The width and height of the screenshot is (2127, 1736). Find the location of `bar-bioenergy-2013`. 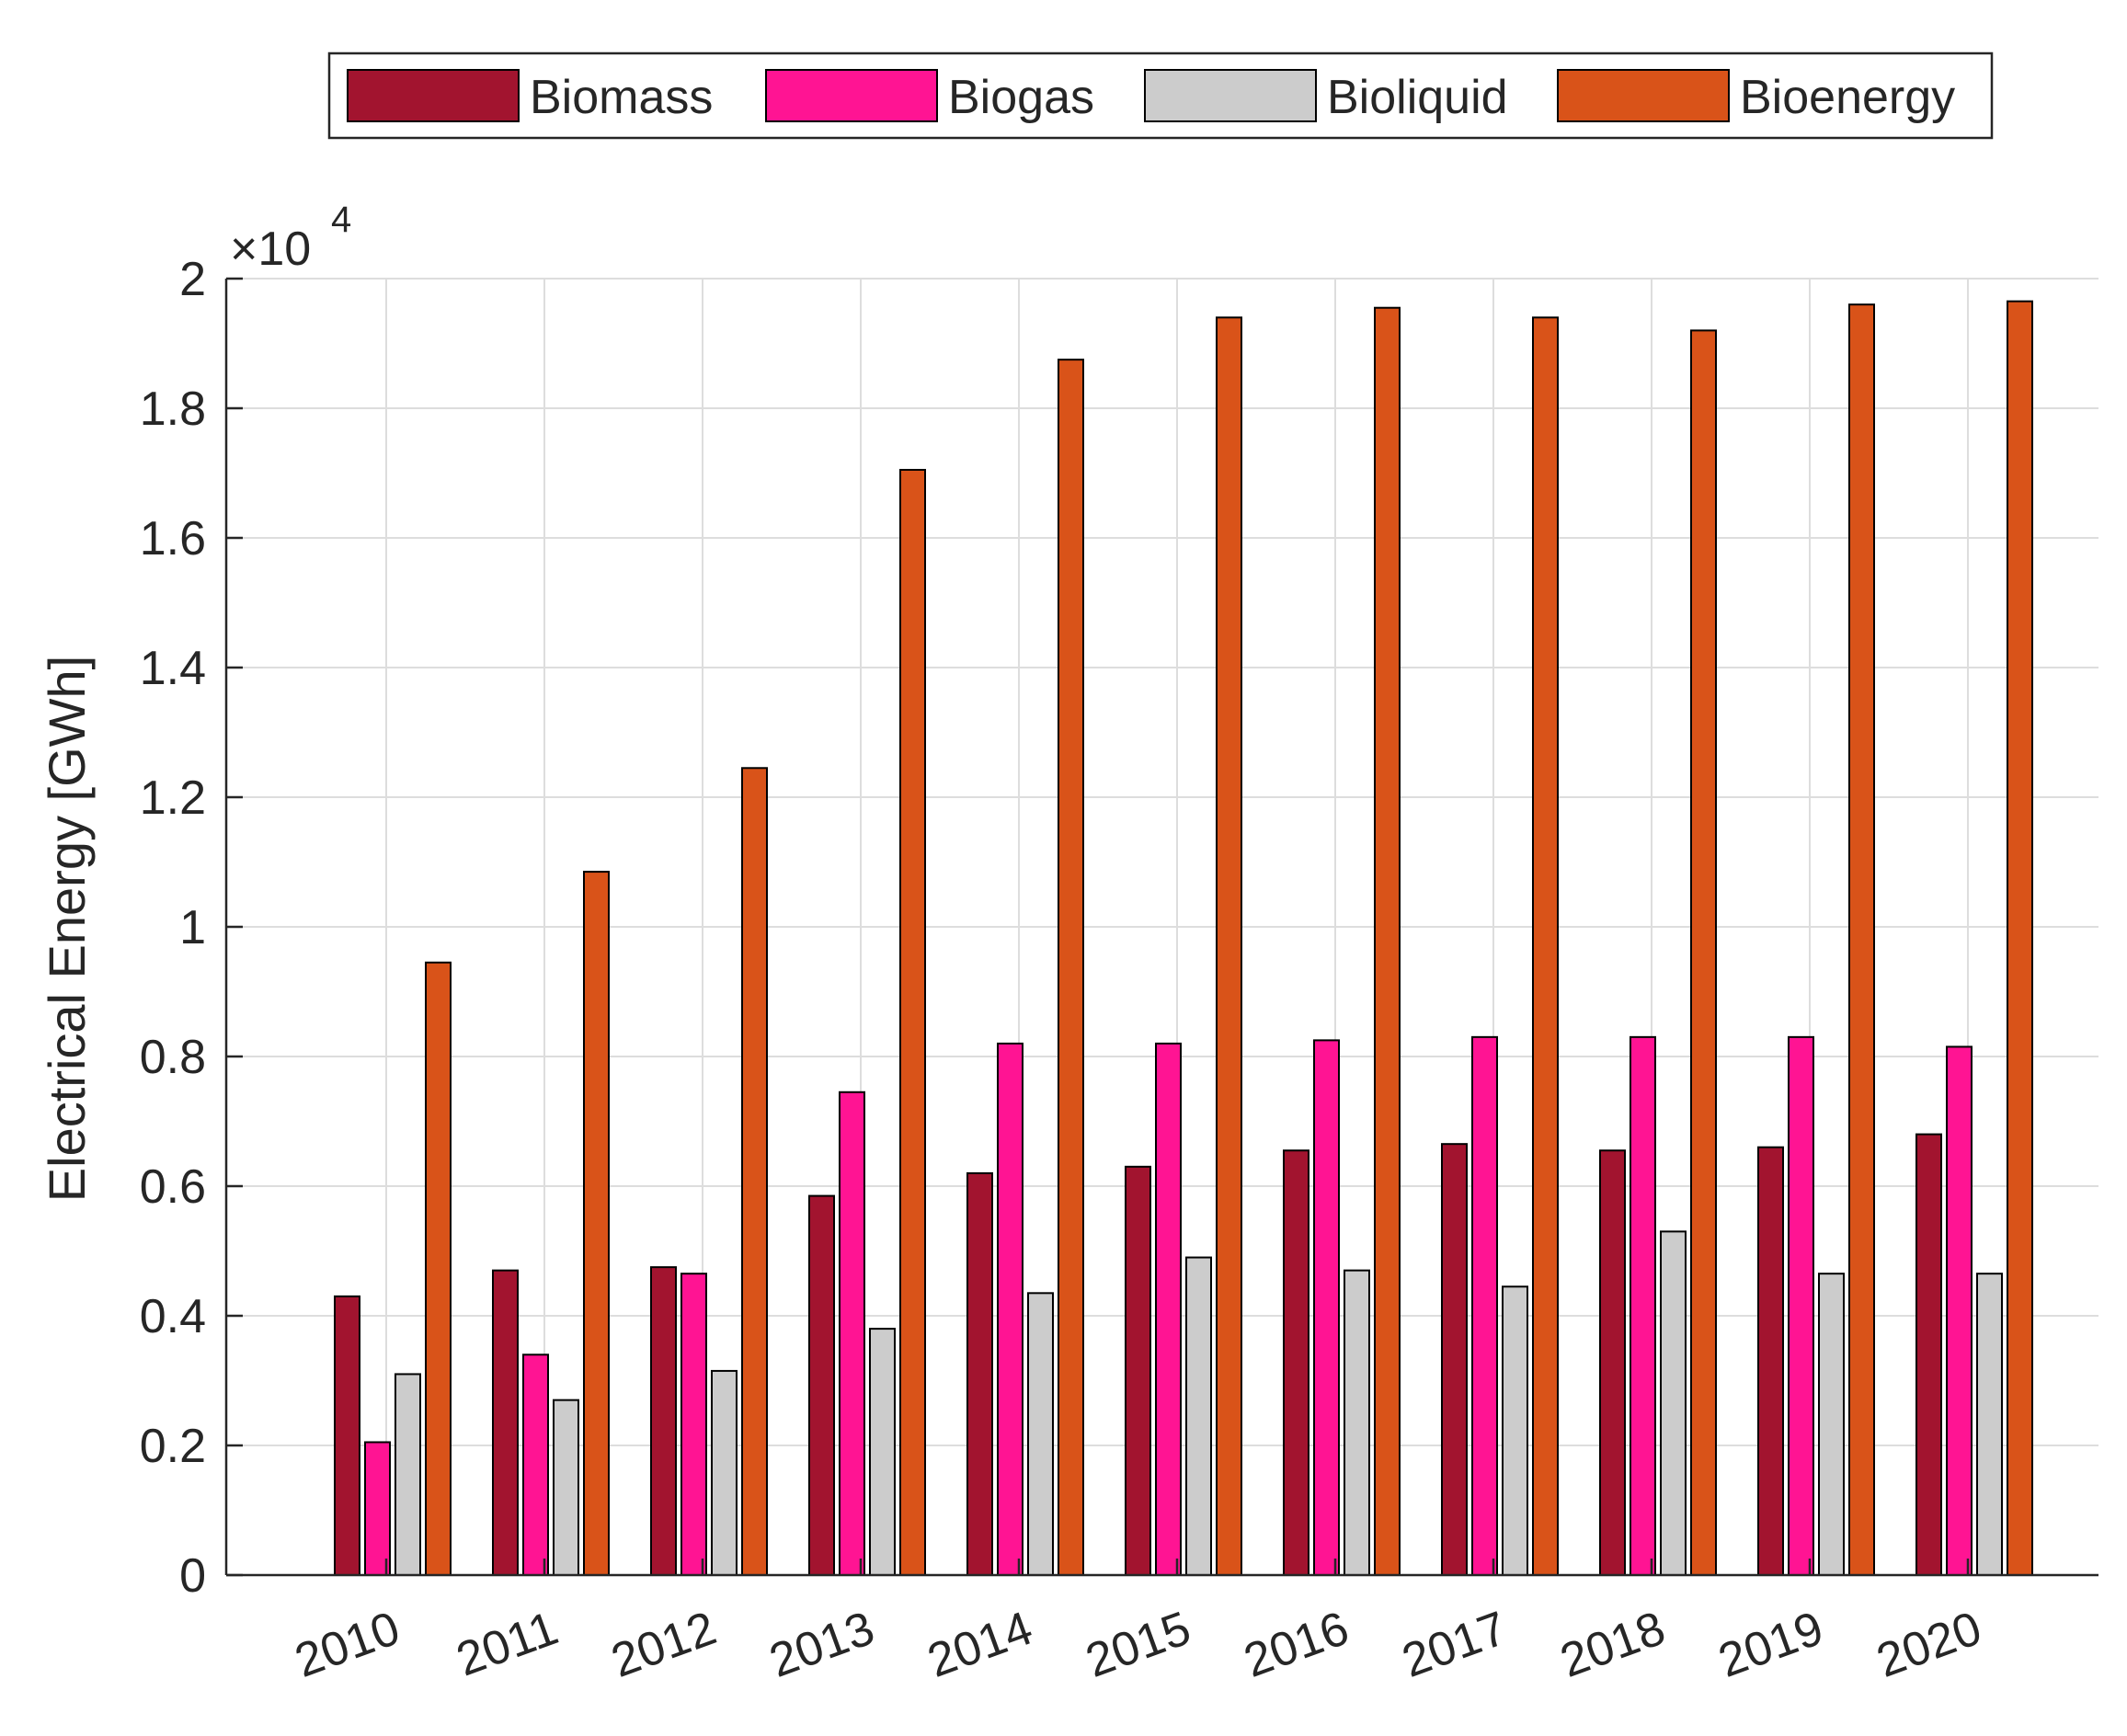

bar-bioenergy-2013 is located at coordinates (912, 1022).